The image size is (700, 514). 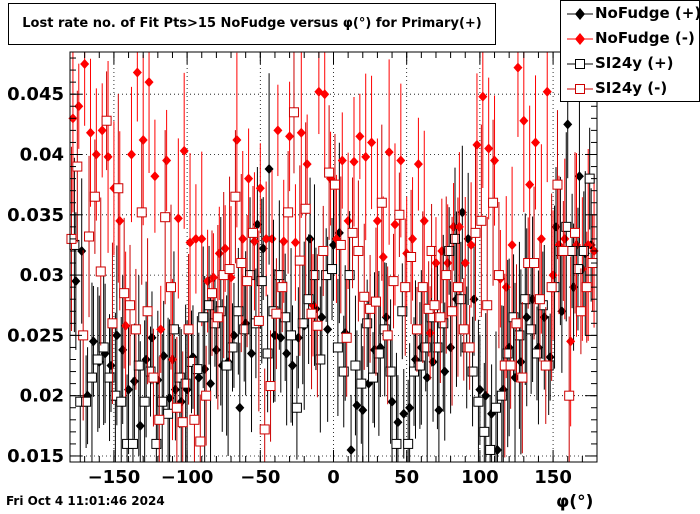 I want to click on x-tick-label: −100, so click(x=187, y=477).